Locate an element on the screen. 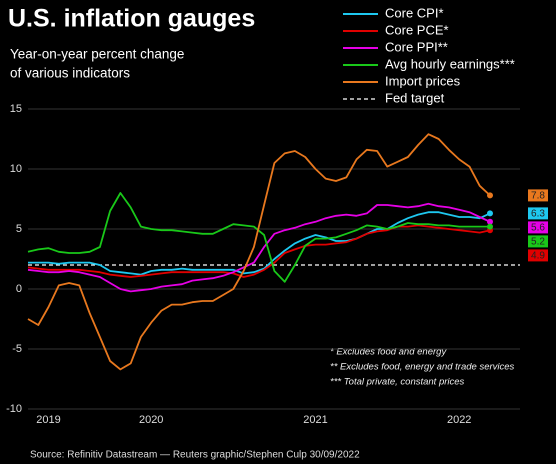  y-tick-label: -10 is located at coordinates (14, 409).